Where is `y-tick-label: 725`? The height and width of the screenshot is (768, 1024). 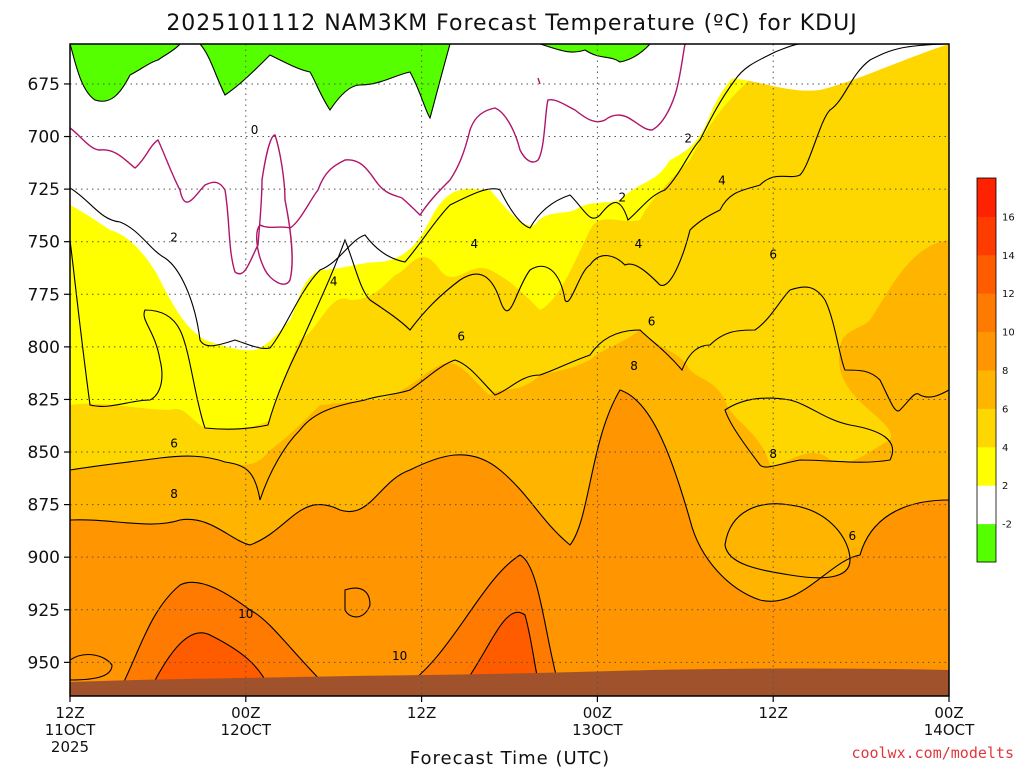
y-tick-label: 725 is located at coordinates (44, 190).